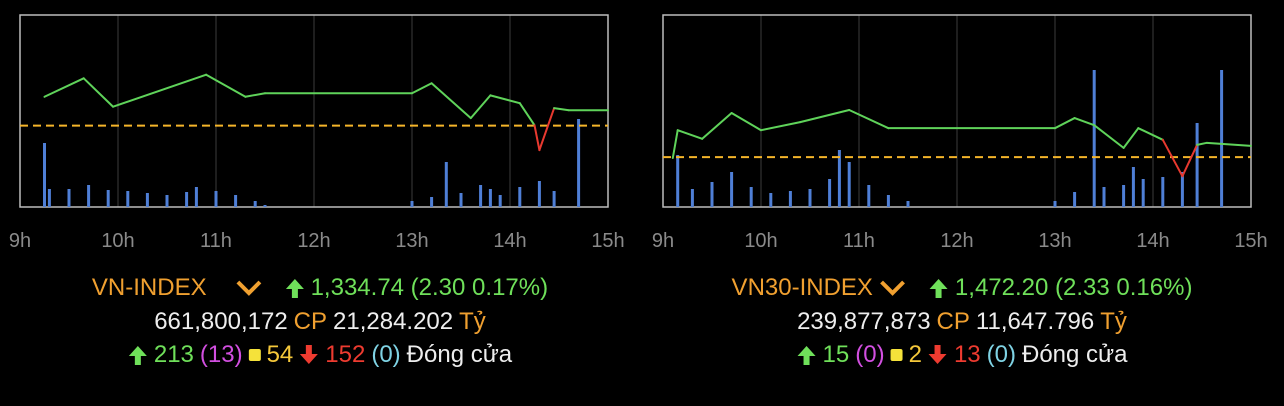  Describe the element at coordinates (1001, 354) in the screenshot. I see `floor-count: (0)` at that location.